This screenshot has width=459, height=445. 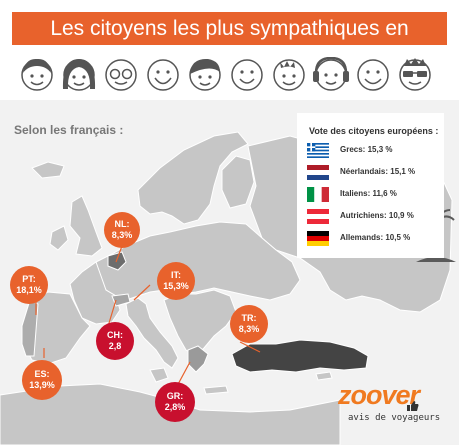 I want to click on callout-value: 15,3%, so click(x=176, y=286).